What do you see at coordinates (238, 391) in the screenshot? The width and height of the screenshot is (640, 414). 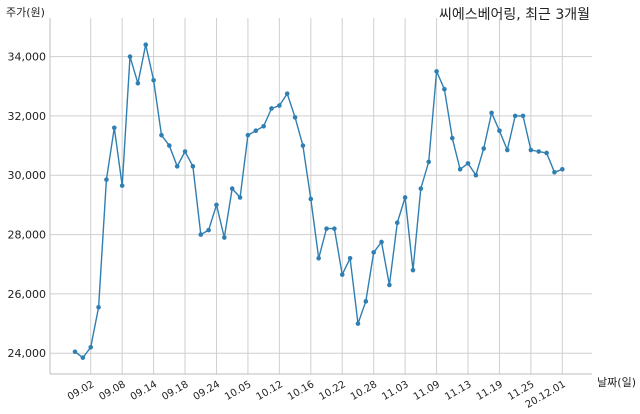 I see `x-tick-label: 10.05` at bounding box center [238, 391].